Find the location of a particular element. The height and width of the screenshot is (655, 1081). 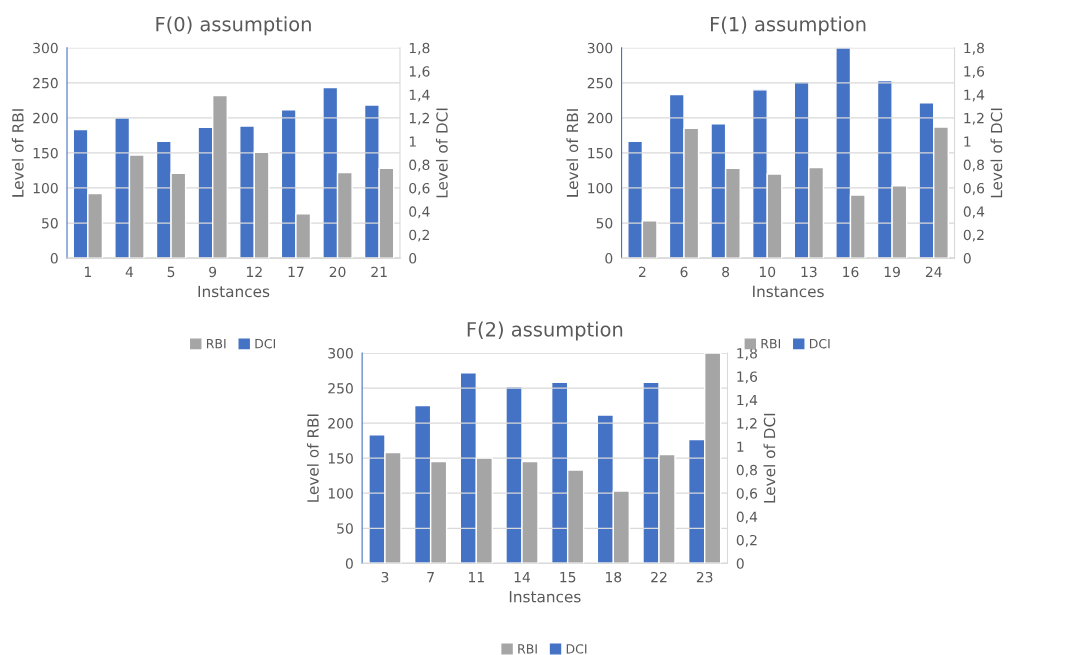

x-tick-label: 5 is located at coordinates (171, 272).